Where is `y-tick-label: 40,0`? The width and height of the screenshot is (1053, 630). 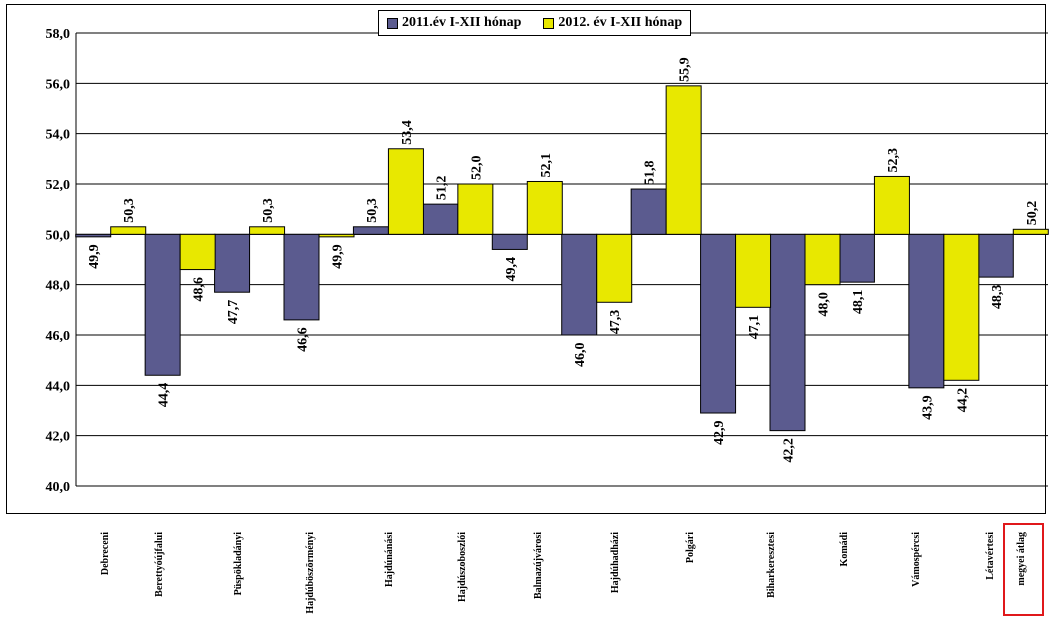
y-tick-label: 40,0 is located at coordinates (58, 487).